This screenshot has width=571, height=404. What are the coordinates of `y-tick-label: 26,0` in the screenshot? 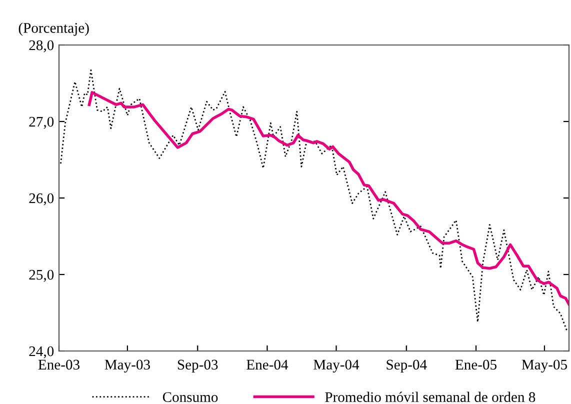 It's located at (41, 199).